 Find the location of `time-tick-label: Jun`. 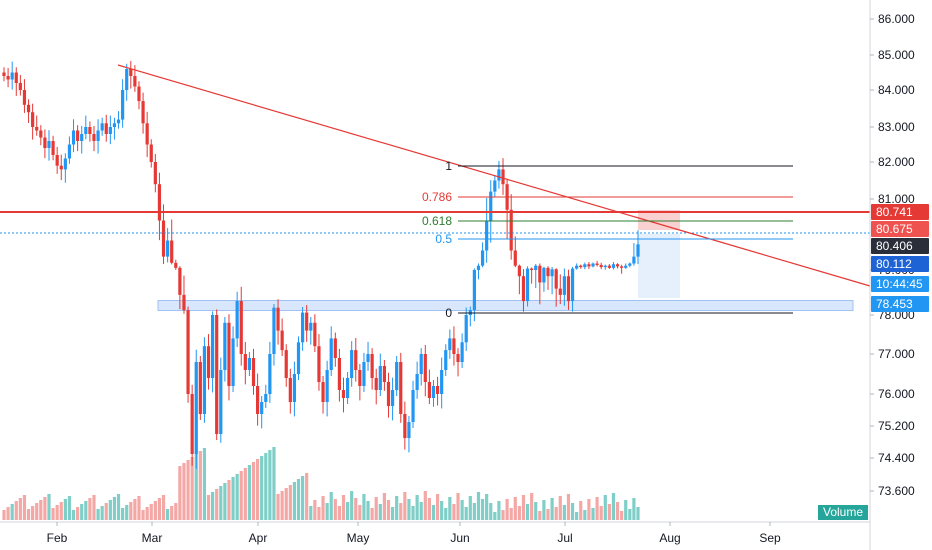

time-tick-label: Jun is located at coordinates (459, 538).